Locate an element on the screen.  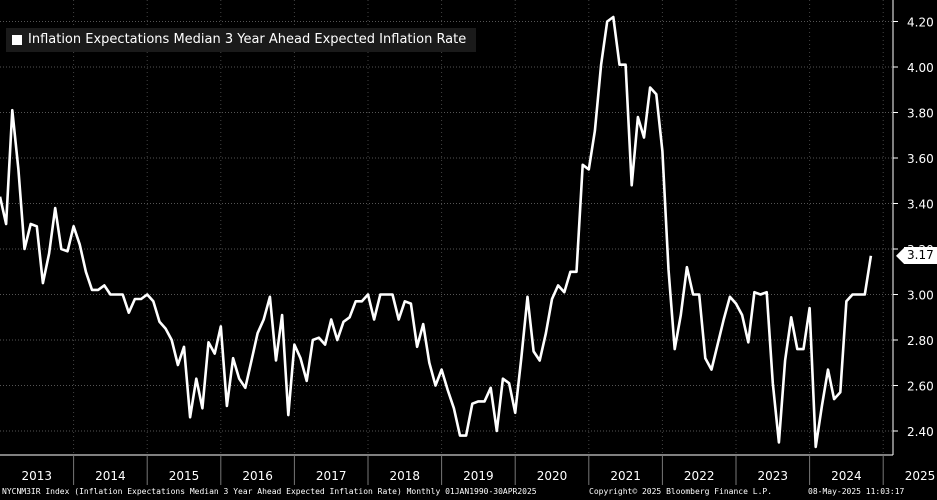
last-value-pointer is located at coordinates (900, 255).